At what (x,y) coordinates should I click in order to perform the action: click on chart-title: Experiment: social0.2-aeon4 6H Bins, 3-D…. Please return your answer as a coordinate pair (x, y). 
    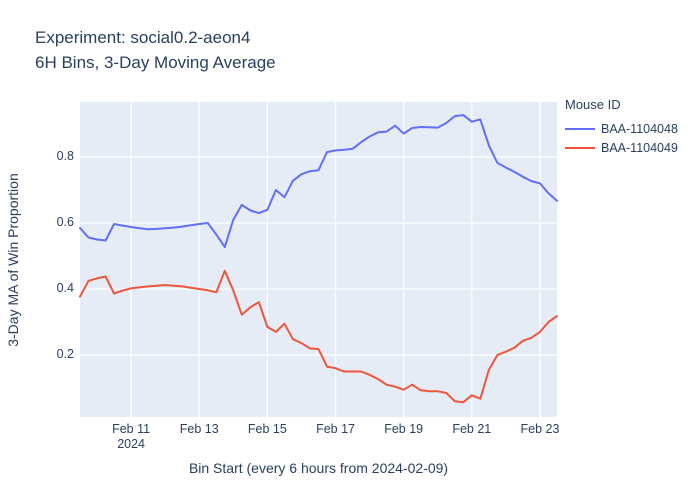
    Looking at the image, I should click on (155, 50).